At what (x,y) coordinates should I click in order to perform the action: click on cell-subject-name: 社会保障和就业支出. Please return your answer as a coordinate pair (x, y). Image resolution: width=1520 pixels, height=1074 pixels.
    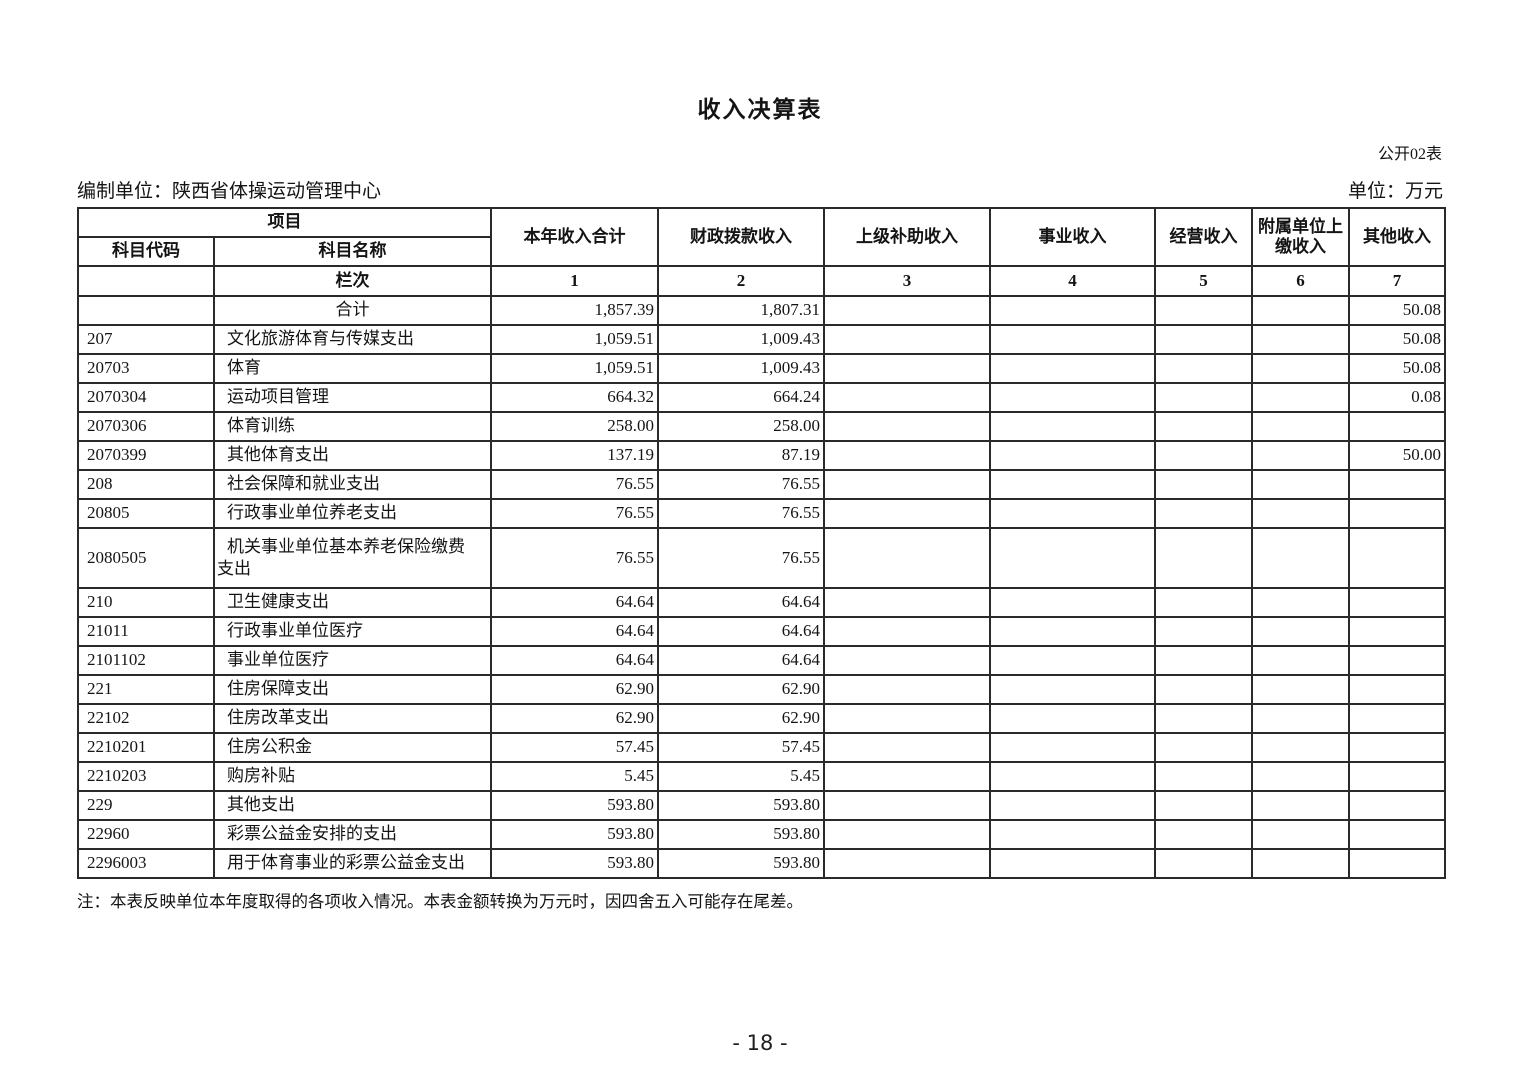
    Looking at the image, I should click on (352, 484).